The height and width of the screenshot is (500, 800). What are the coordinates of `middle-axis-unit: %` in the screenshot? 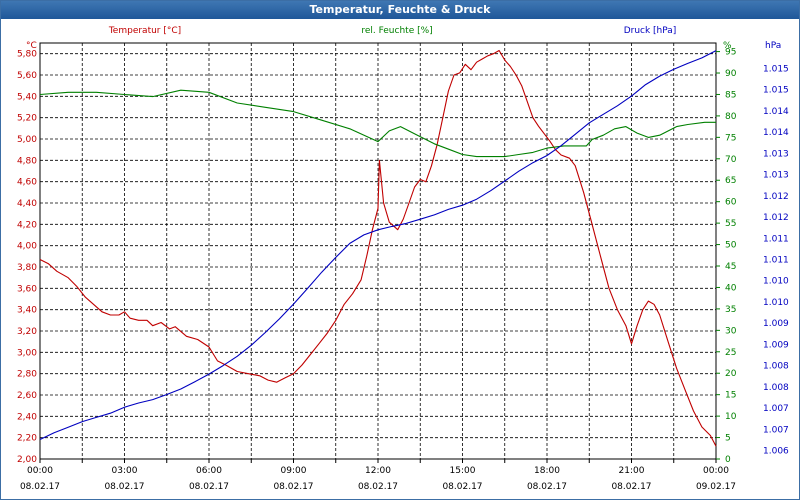 It's located at (727, 46).